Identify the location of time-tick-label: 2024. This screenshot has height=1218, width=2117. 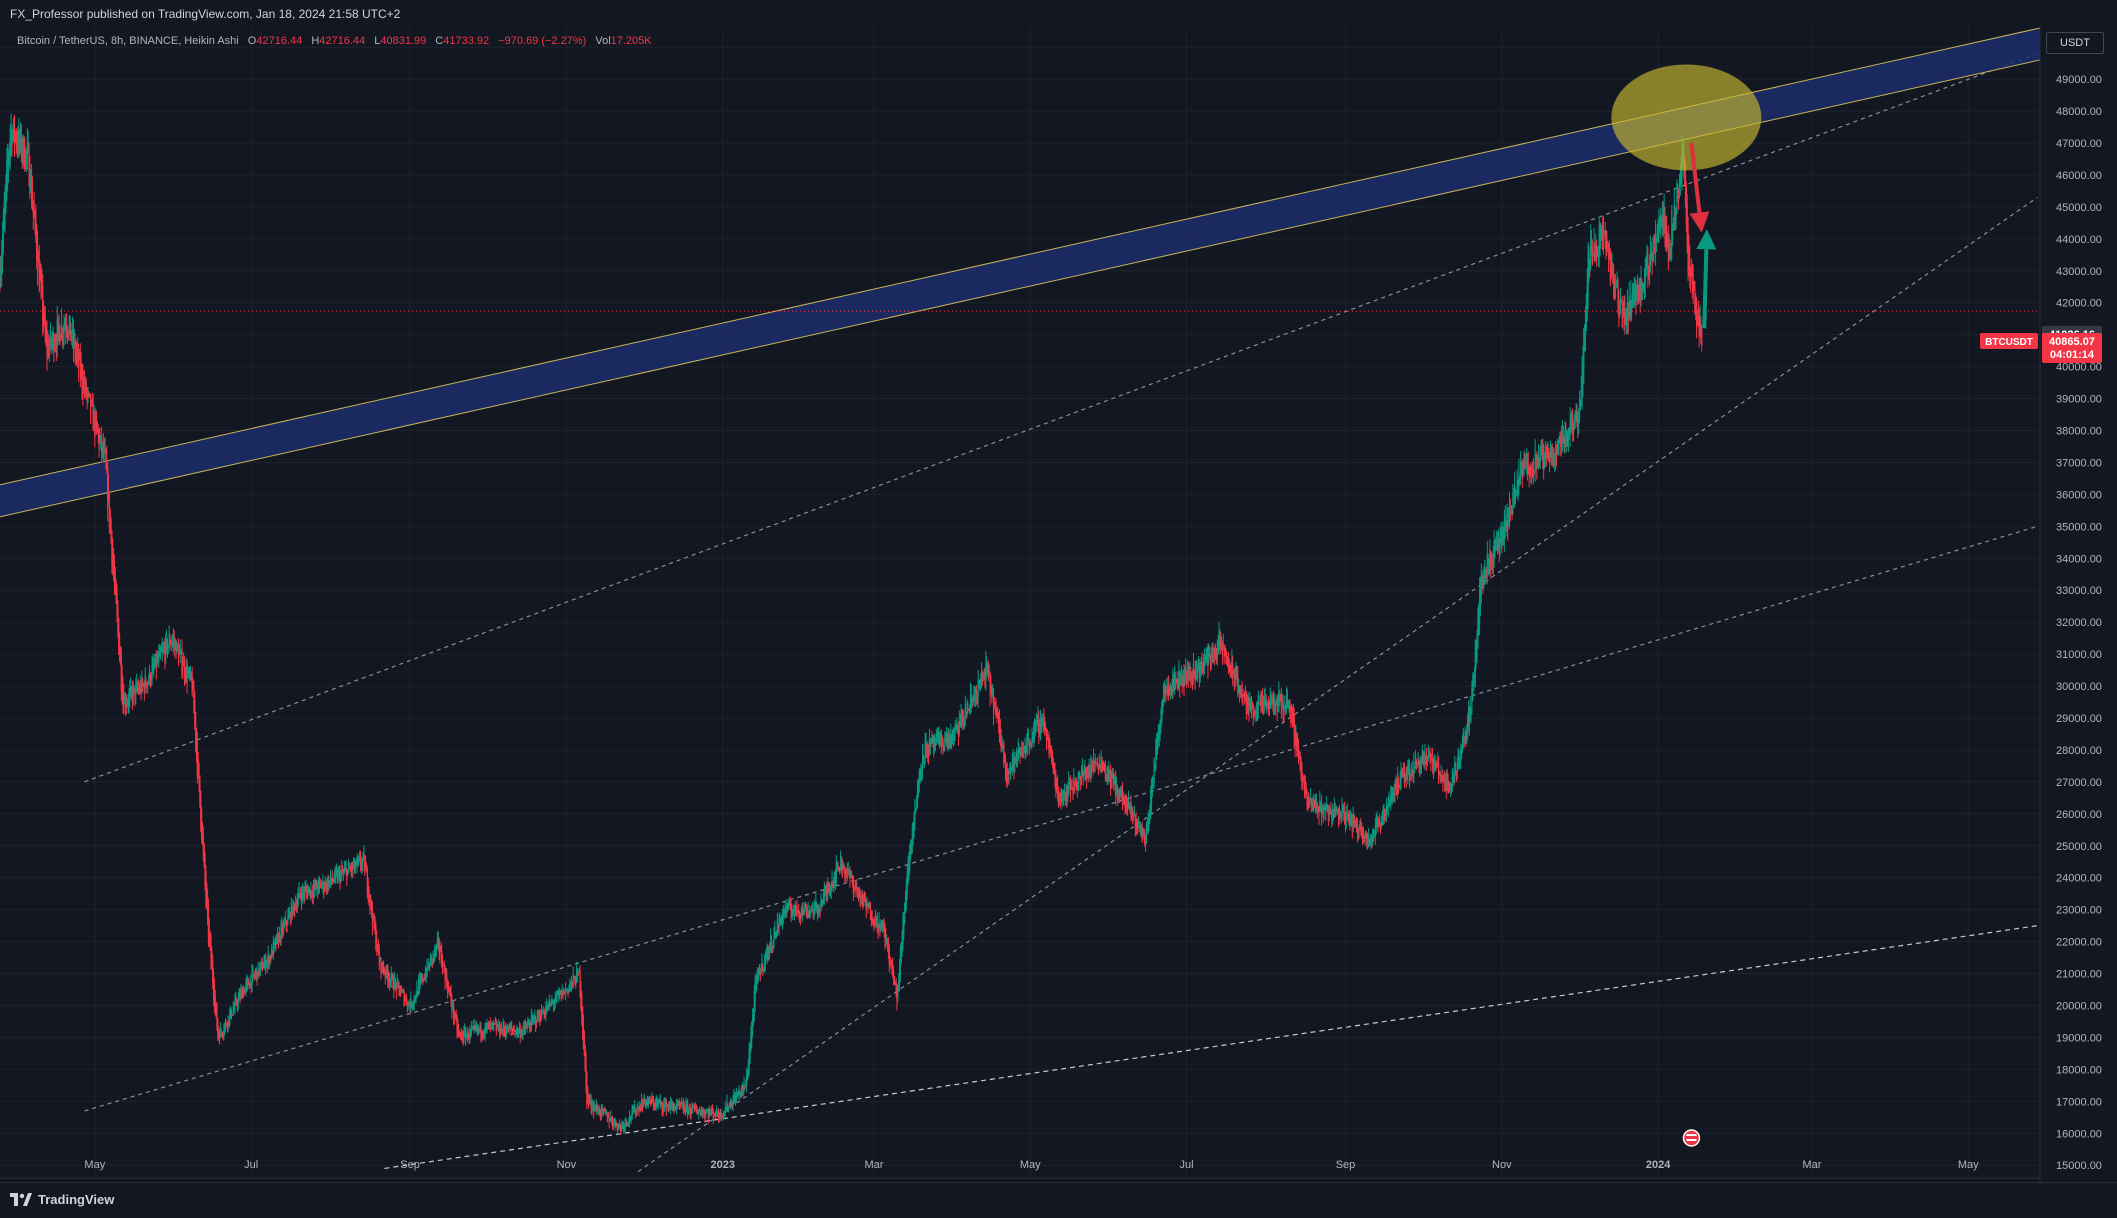
(1658, 1165).